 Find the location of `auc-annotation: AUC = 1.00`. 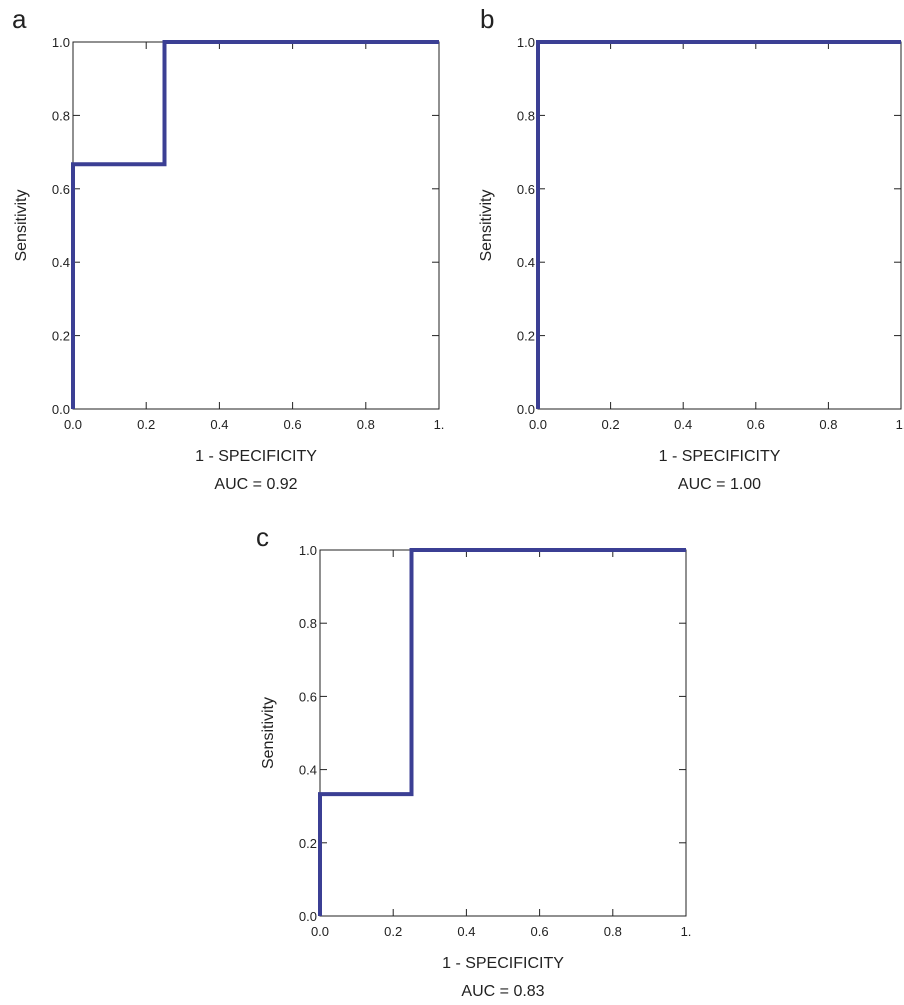

auc-annotation: AUC = 1.00 is located at coordinates (719, 484).